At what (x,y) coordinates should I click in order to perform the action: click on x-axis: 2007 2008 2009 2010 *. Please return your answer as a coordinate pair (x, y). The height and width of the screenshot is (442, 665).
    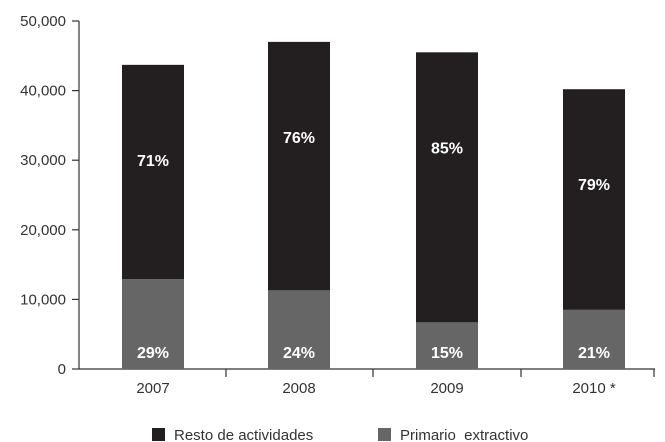
    Looking at the image, I should click on (367, 382).